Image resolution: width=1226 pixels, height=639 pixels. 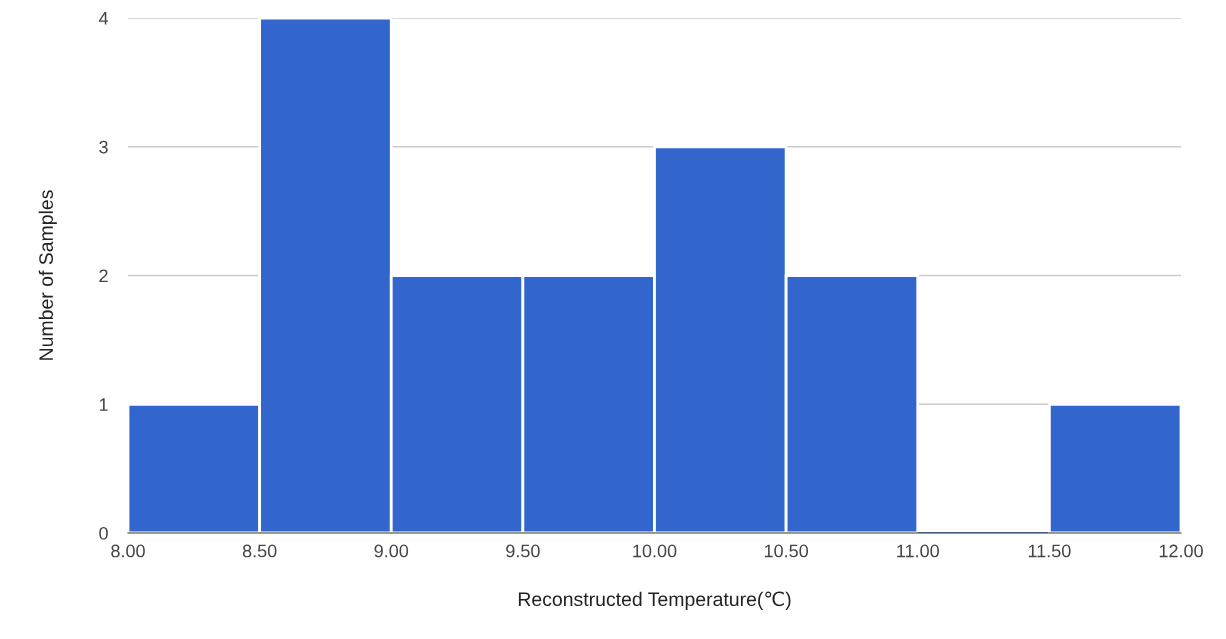 I want to click on x-tick-label: 9.00, so click(x=391, y=551).